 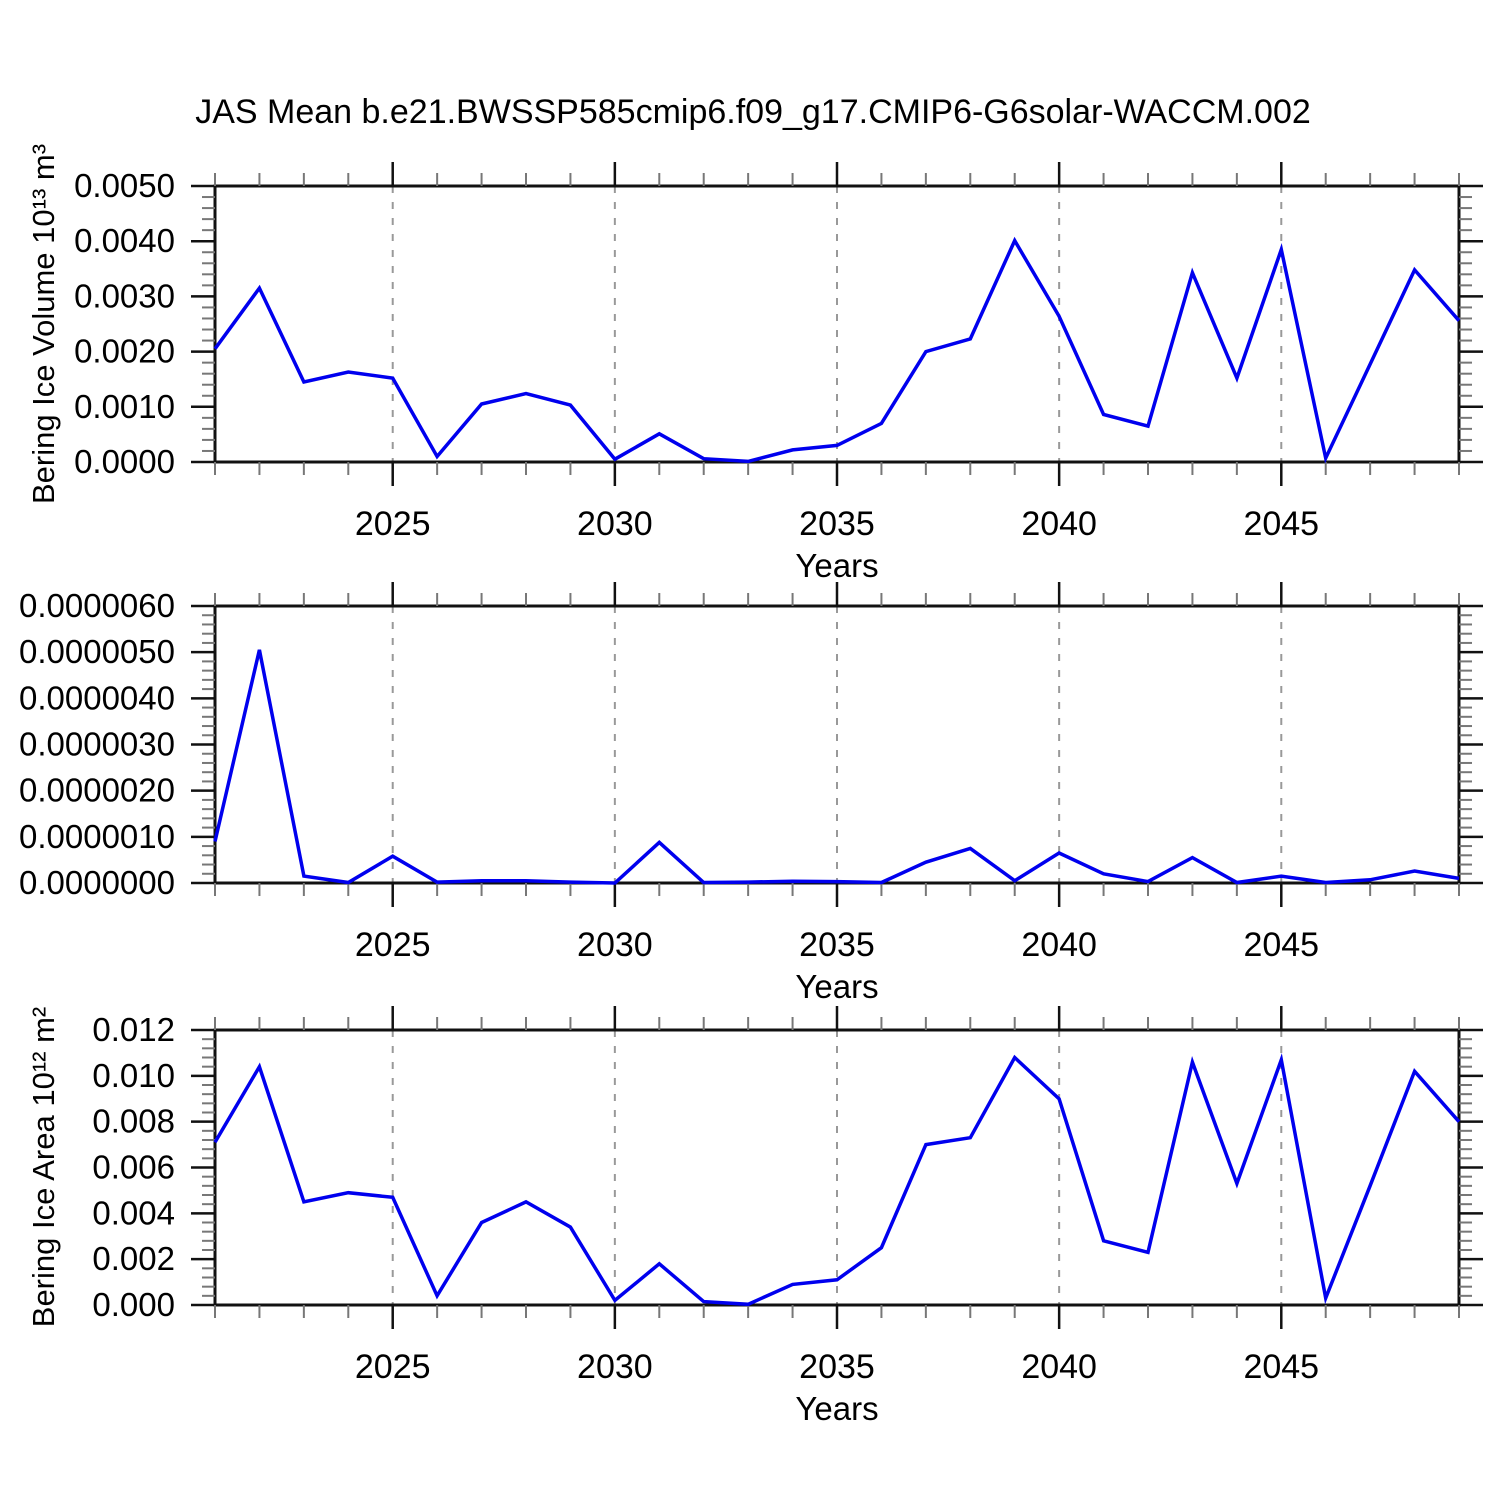 What do you see at coordinates (124, 351) in the screenshot?
I see `y-tick-label: 0.0020` at bounding box center [124, 351].